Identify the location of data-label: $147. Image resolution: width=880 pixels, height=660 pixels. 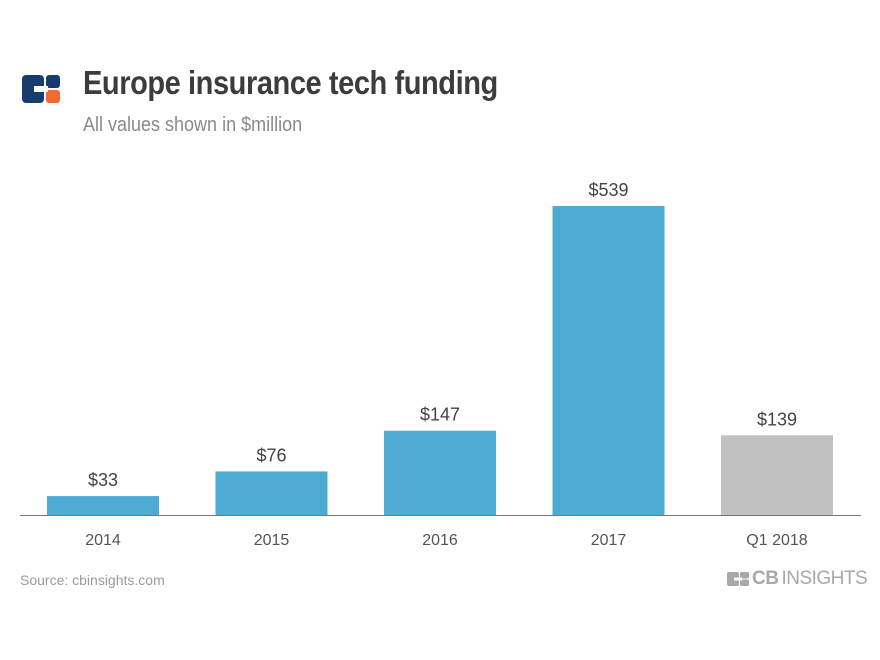
(440, 415).